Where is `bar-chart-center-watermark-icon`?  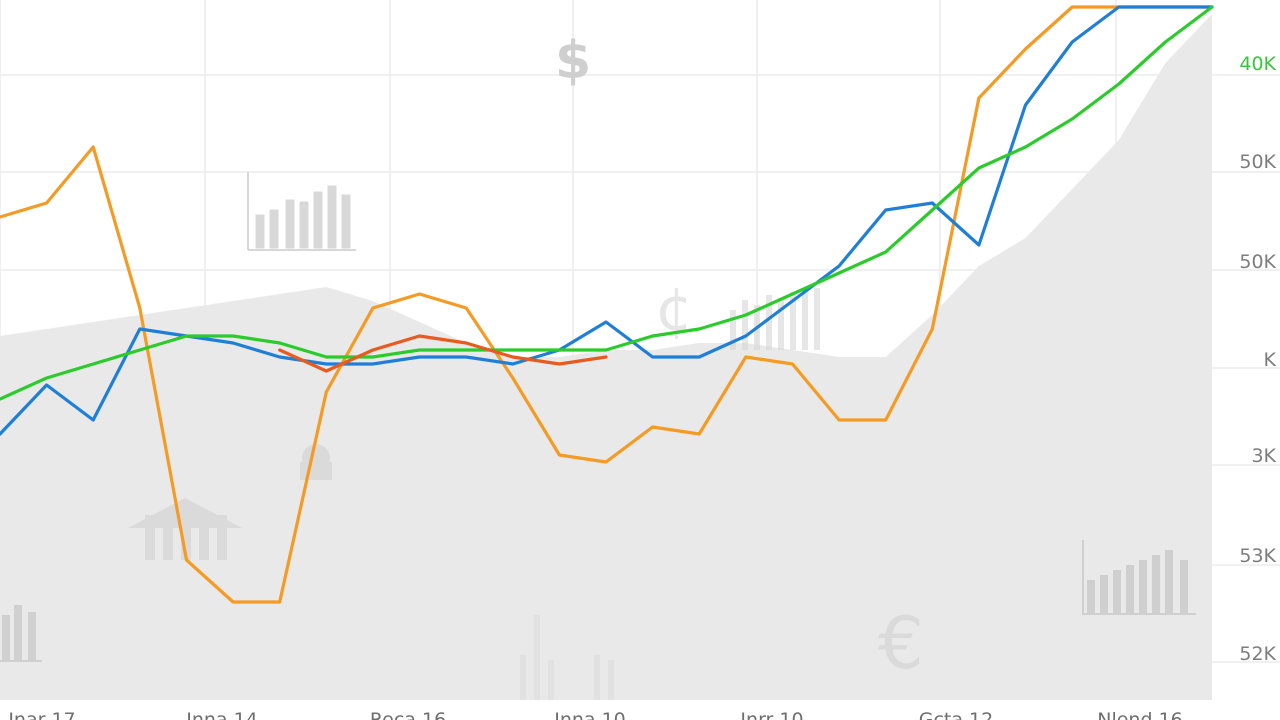
bar-chart-center-watermark-icon is located at coordinates (775, 319).